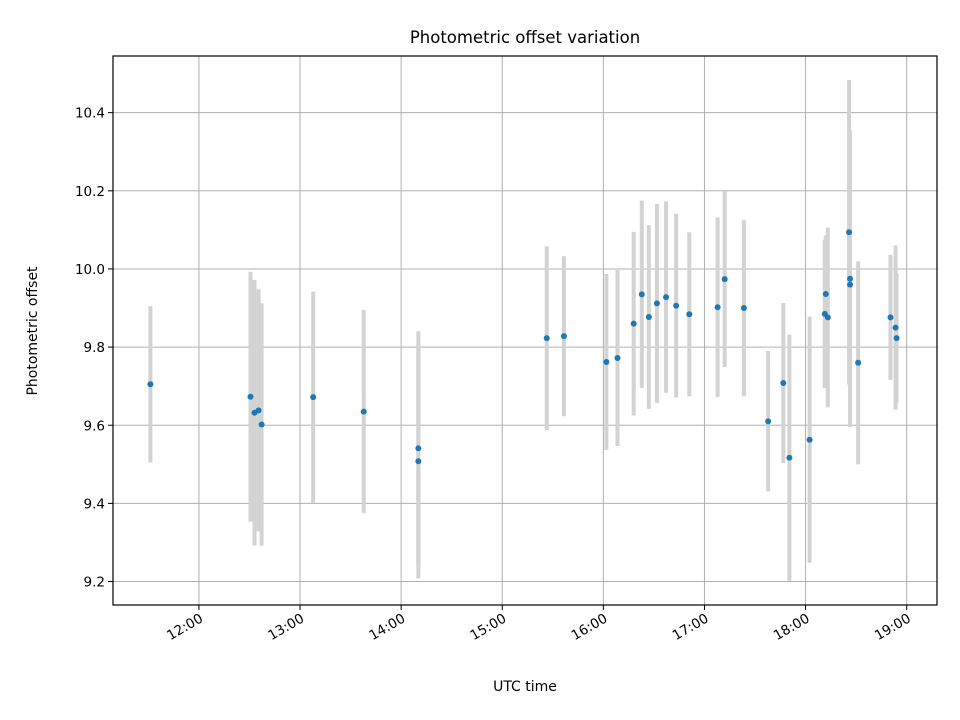 Image resolution: width=960 pixels, height=720 pixels. I want to click on y-tick-label: 10.0, so click(90, 270).